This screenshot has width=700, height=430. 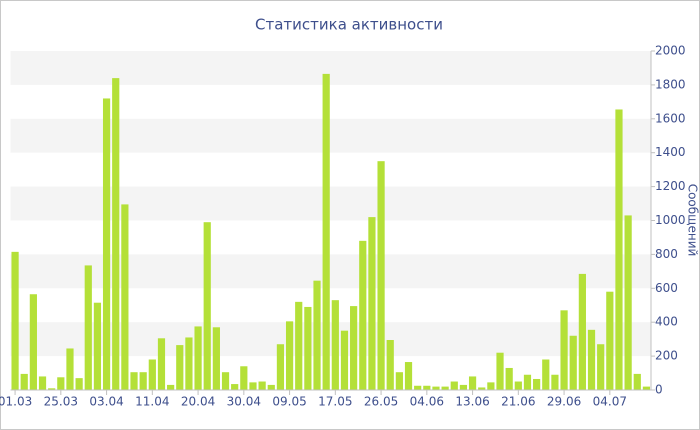 I want to click on x-tick-label: 25.03, so click(x=61, y=402).